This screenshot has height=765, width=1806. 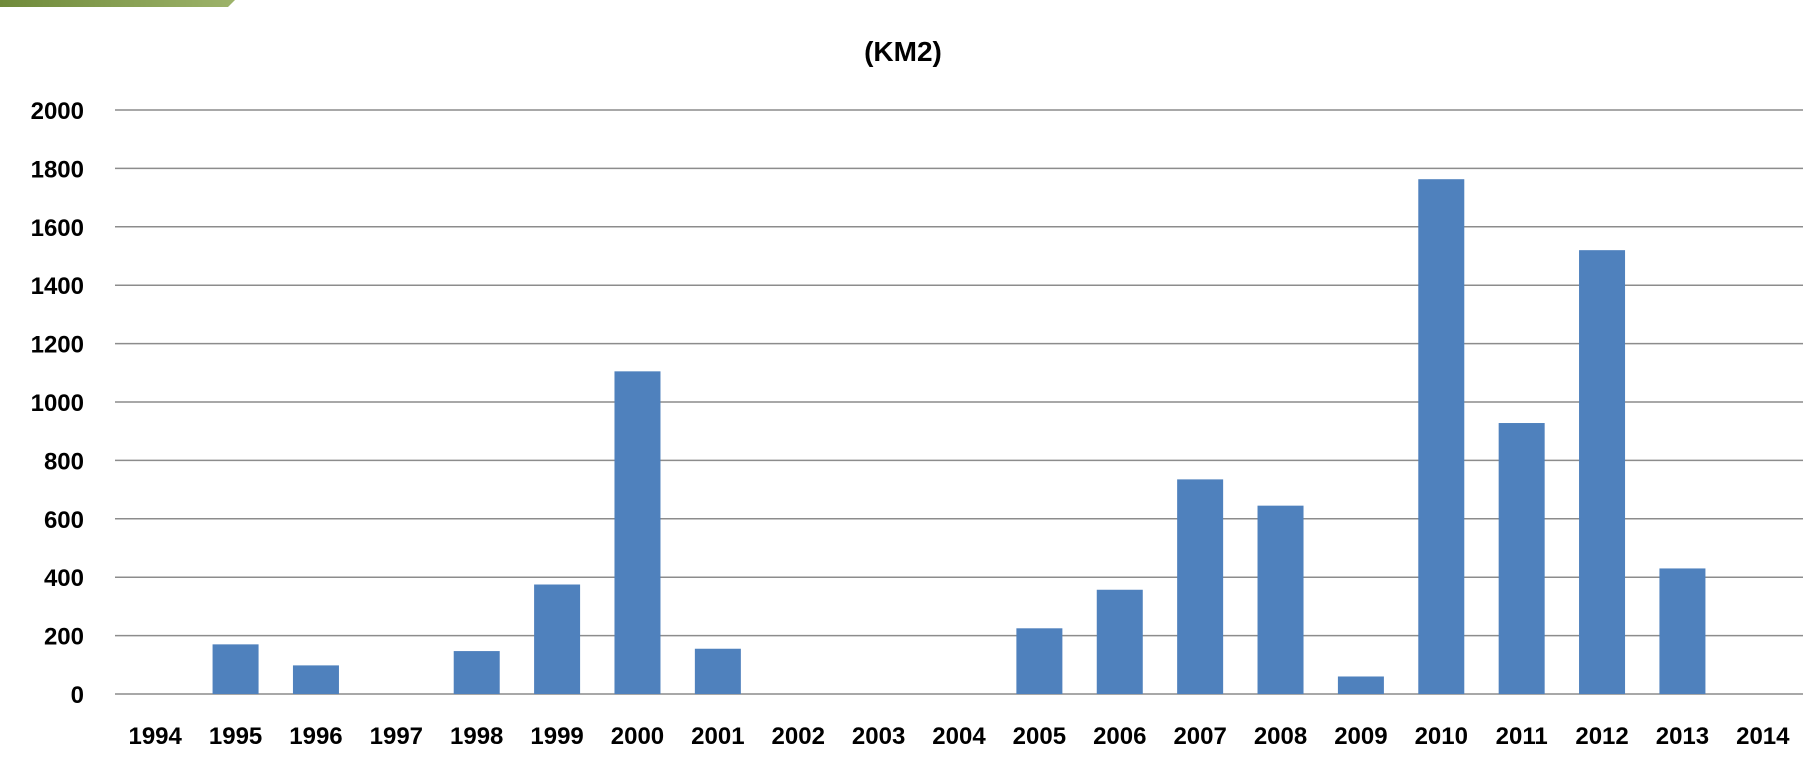 What do you see at coordinates (57, 169) in the screenshot?
I see `y-tick-label: 1800` at bounding box center [57, 169].